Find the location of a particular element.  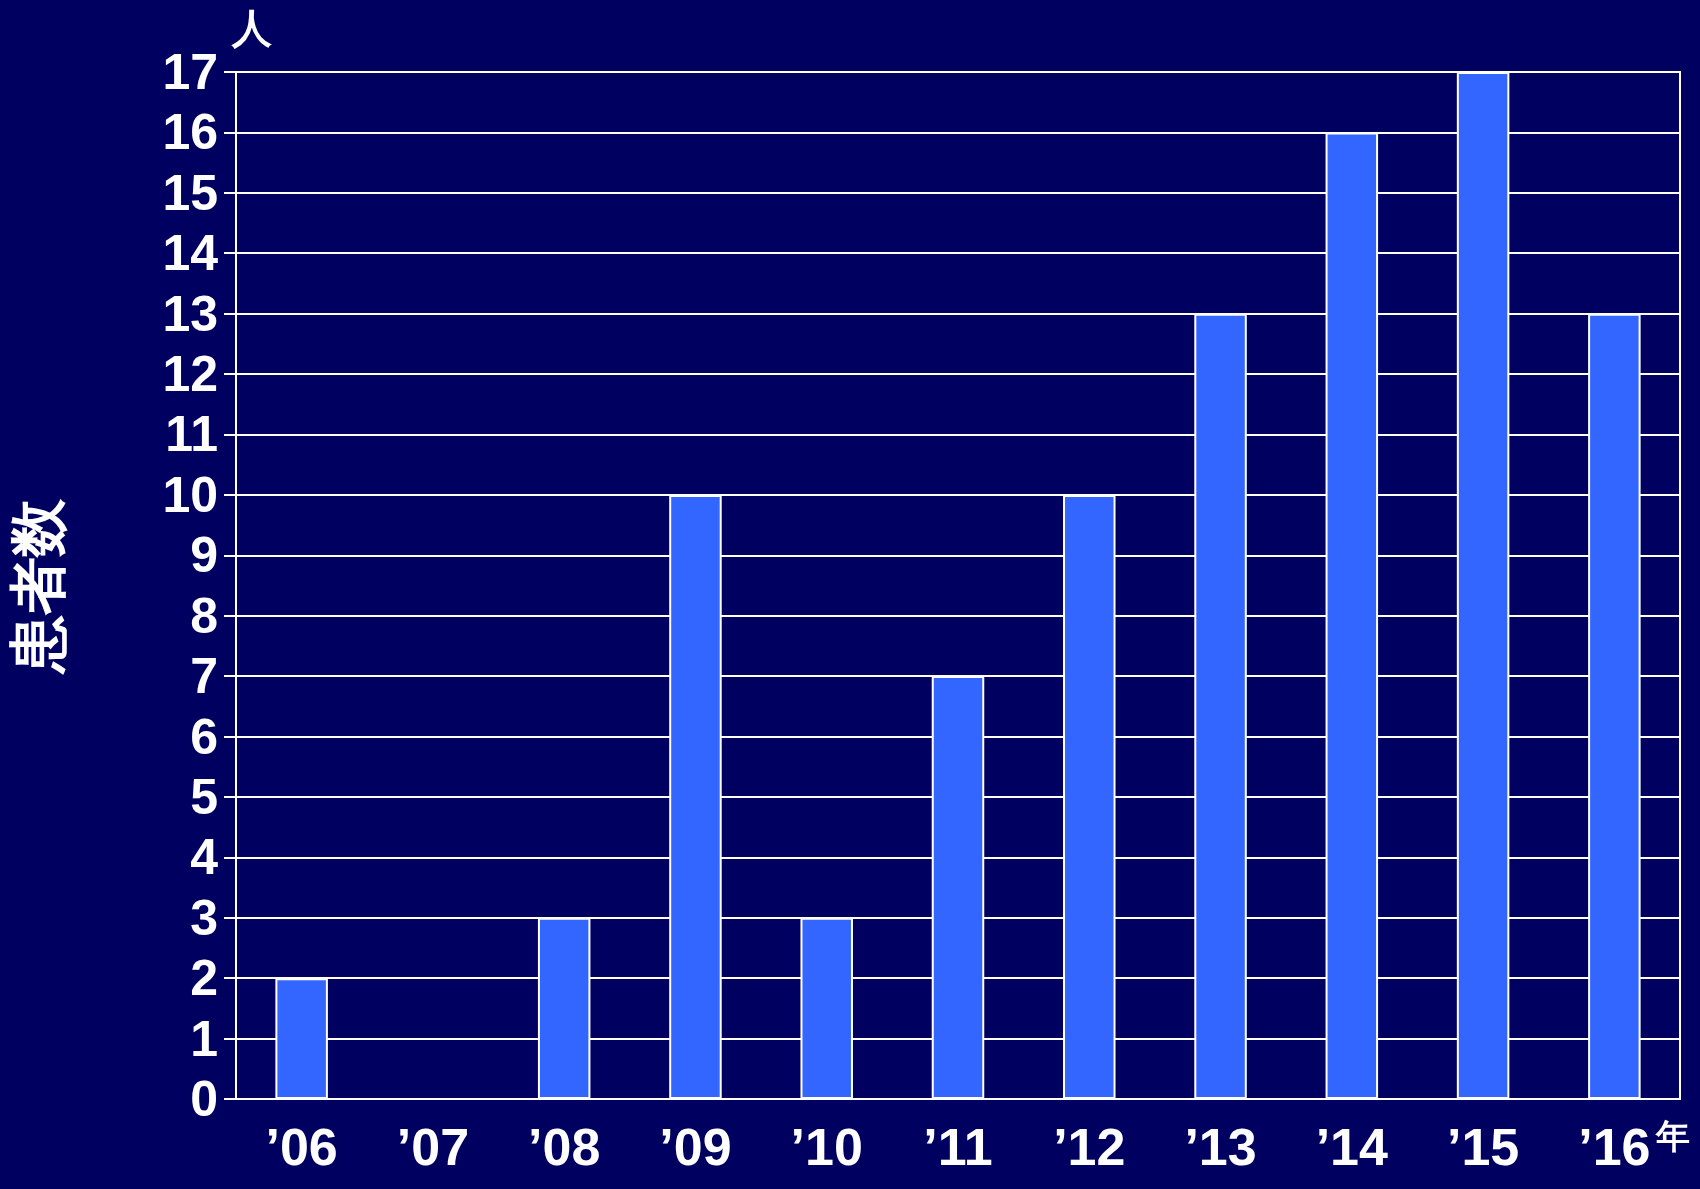

y-tick-label: 14 is located at coordinates (190, 253).